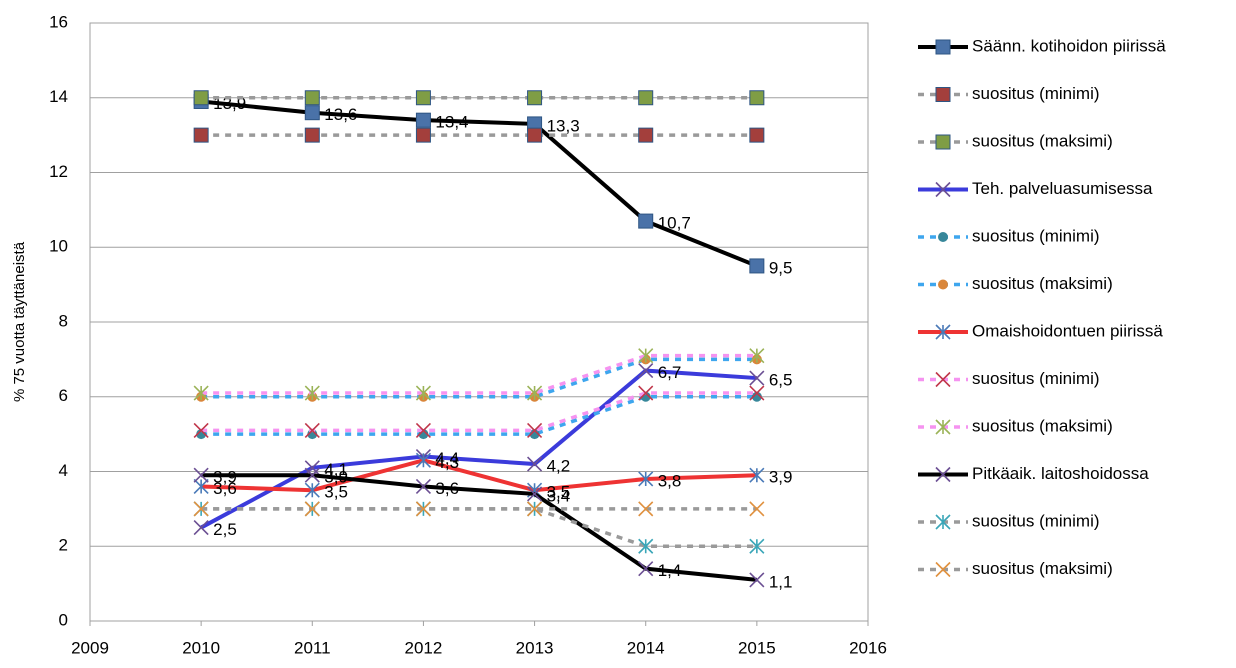  I want to click on x-tick-label: 2013, so click(535, 647).